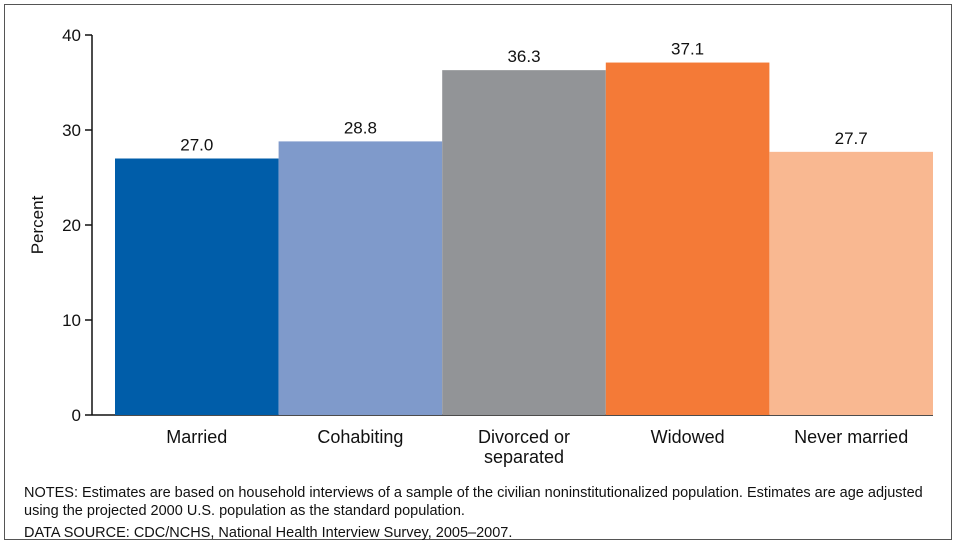 The image size is (960, 548). I want to click on x-tick-label: separated, so click(524, 457).